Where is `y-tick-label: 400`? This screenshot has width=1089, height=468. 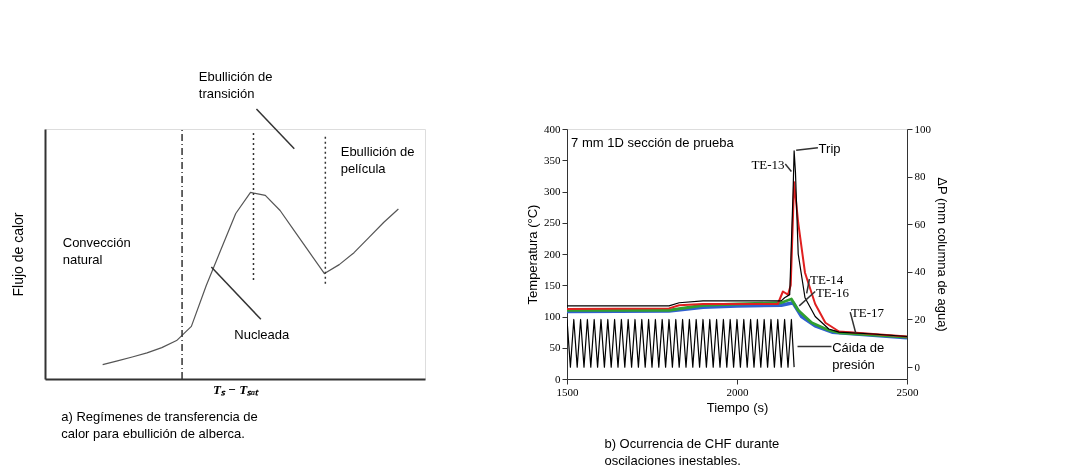
y-tick-label: 400 is located at coordinates (552, 128).